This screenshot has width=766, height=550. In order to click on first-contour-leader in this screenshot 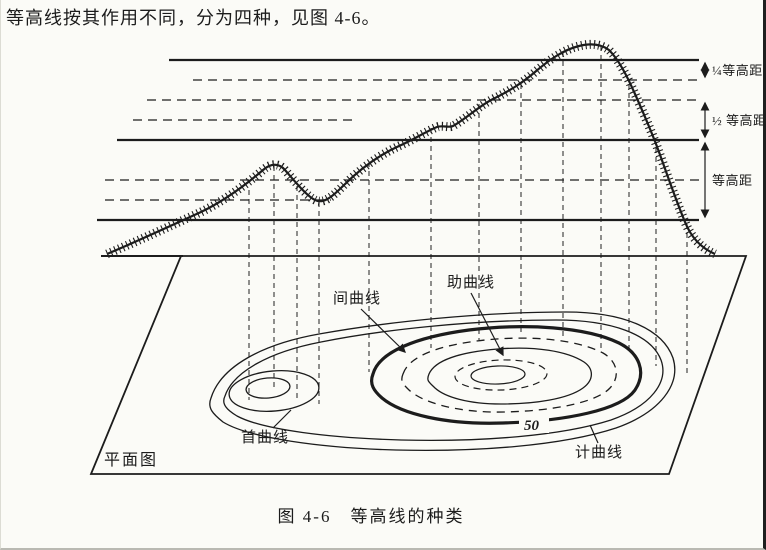, I will do `click(282, 419)`.